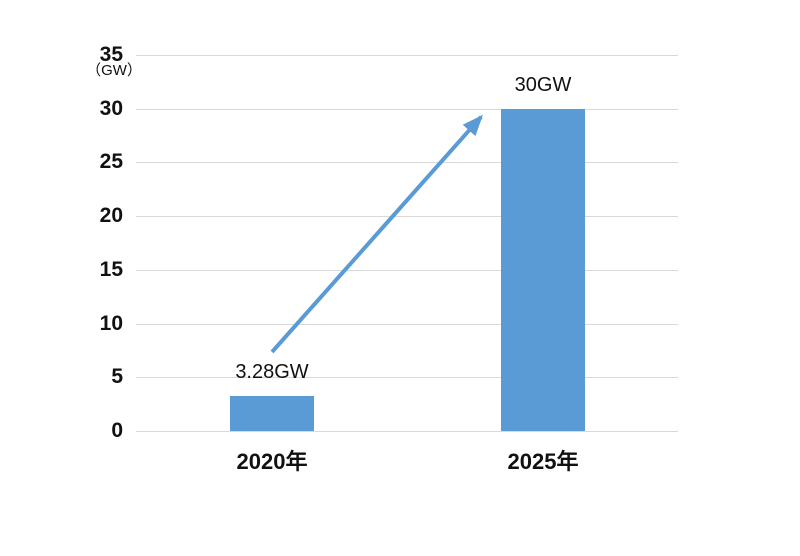 The height and width of the screenshot is (556, 800). Describe the element at coordinates (114, 70) in the screenshot. I see `y-axis-unit-label: （GW）` at that location.